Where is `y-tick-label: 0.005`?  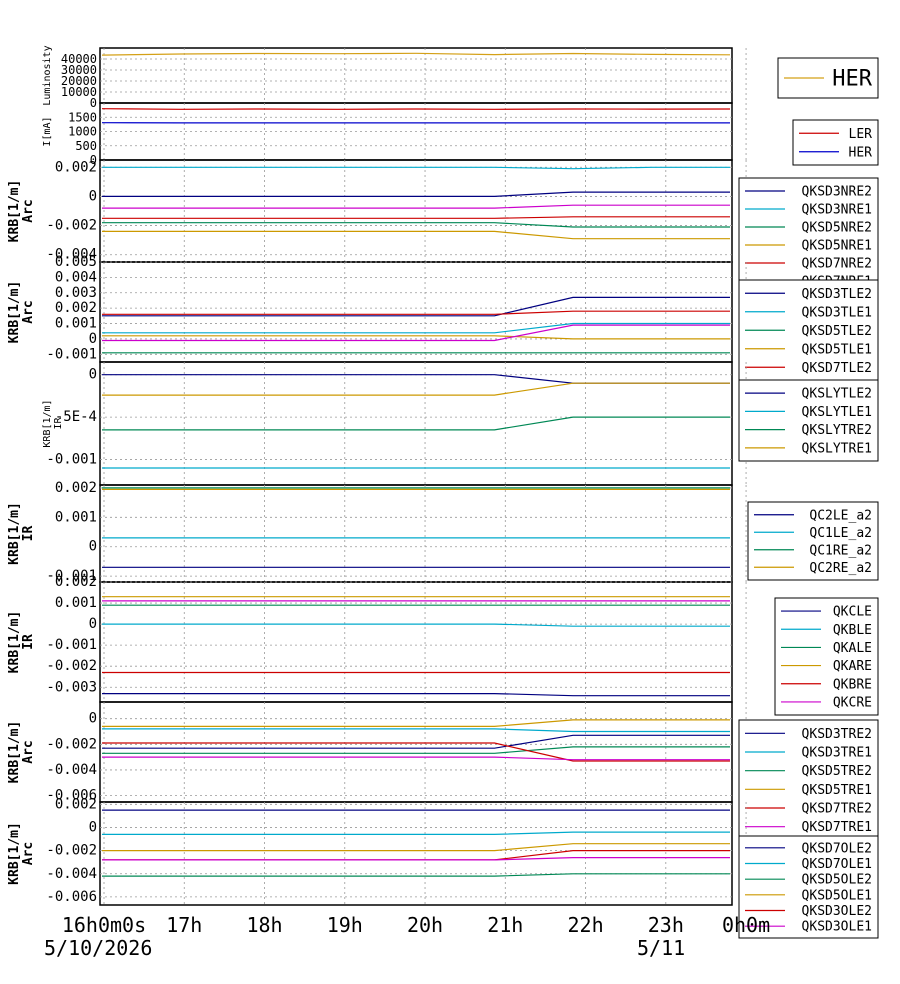 y-tick-label: 0.005 is located at coordinates (76, 262).